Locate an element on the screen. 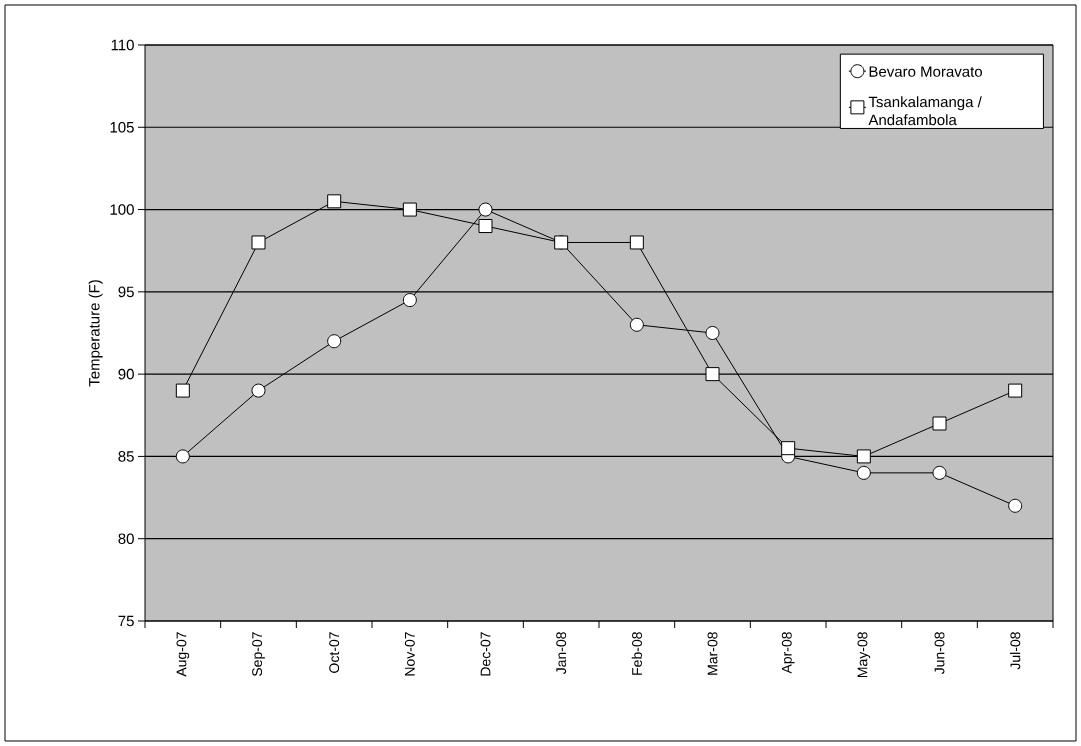 Image resolution: width=1081 pixels, height=746 pixels. x-tick-label: Nov-07 is located at coordinates (409, 654).